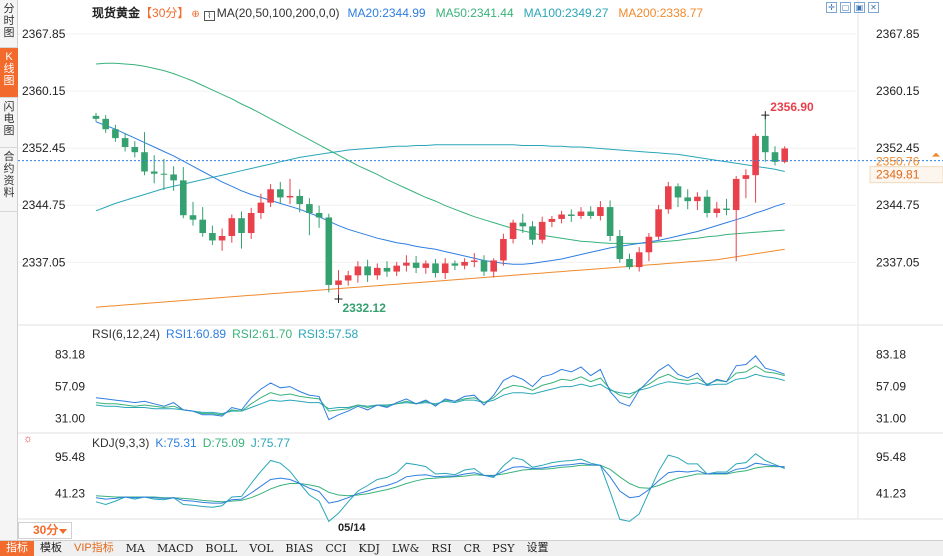  Describe the element at coordinates (661, 13) in the screenshot. I see `ma200-value: MA200:2338.77` at that location.